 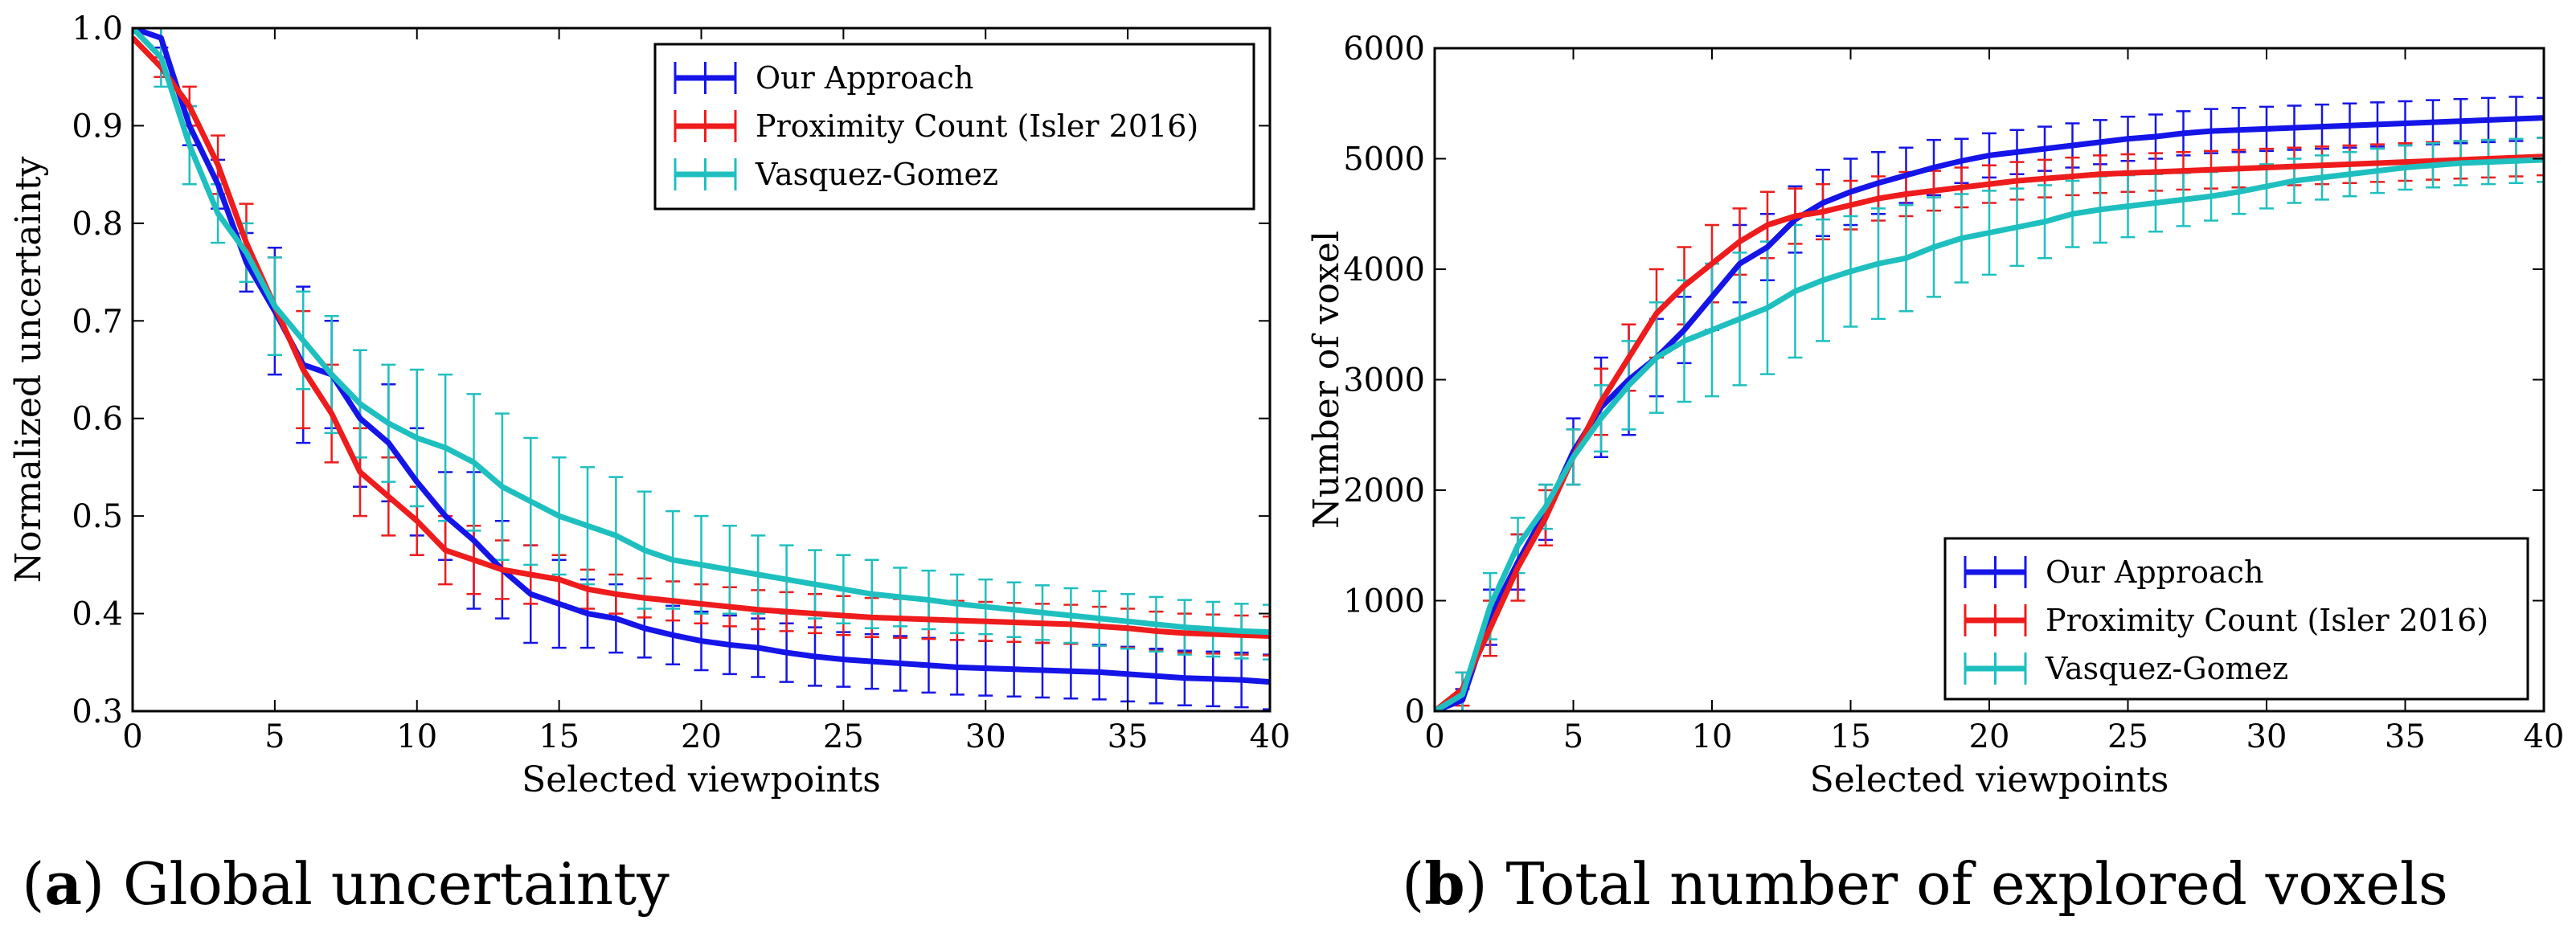 I want to click on y-tick-label: 6000, so click(x=1384, y=49).